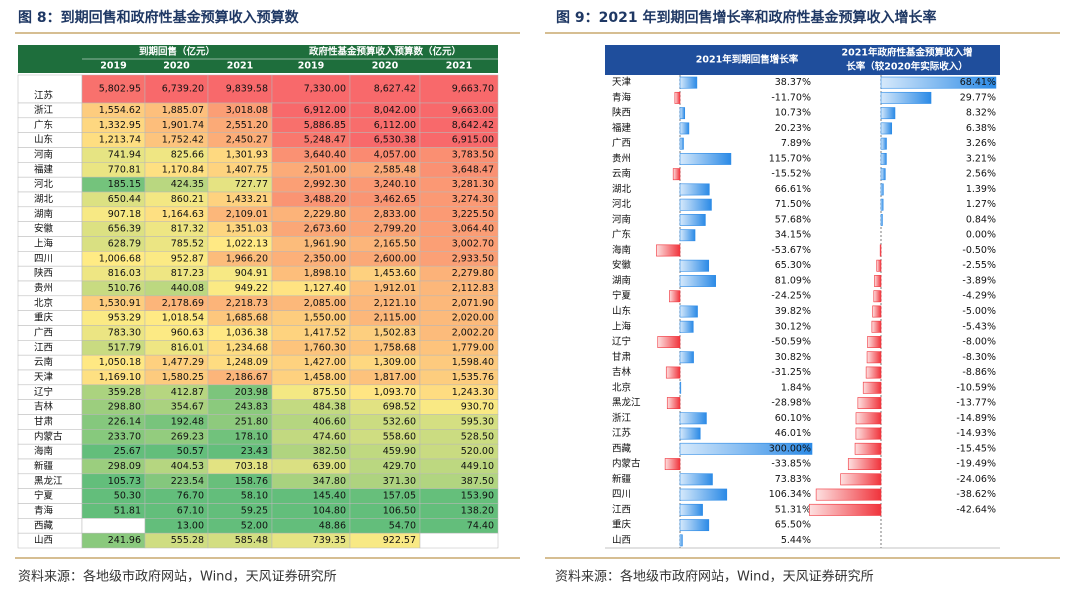 This screenshot has width=1080, height=594. What do you see at coordinates (124, 318) in the screenshot?
I see `cell-value: 953.29` at bounding box center [124, 318].